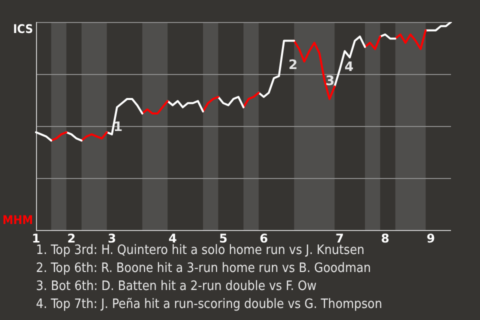  What do you see at coordinates (330, 81) in the screenshot?
I see `annotation: 3` at bounding box center [330, 81].